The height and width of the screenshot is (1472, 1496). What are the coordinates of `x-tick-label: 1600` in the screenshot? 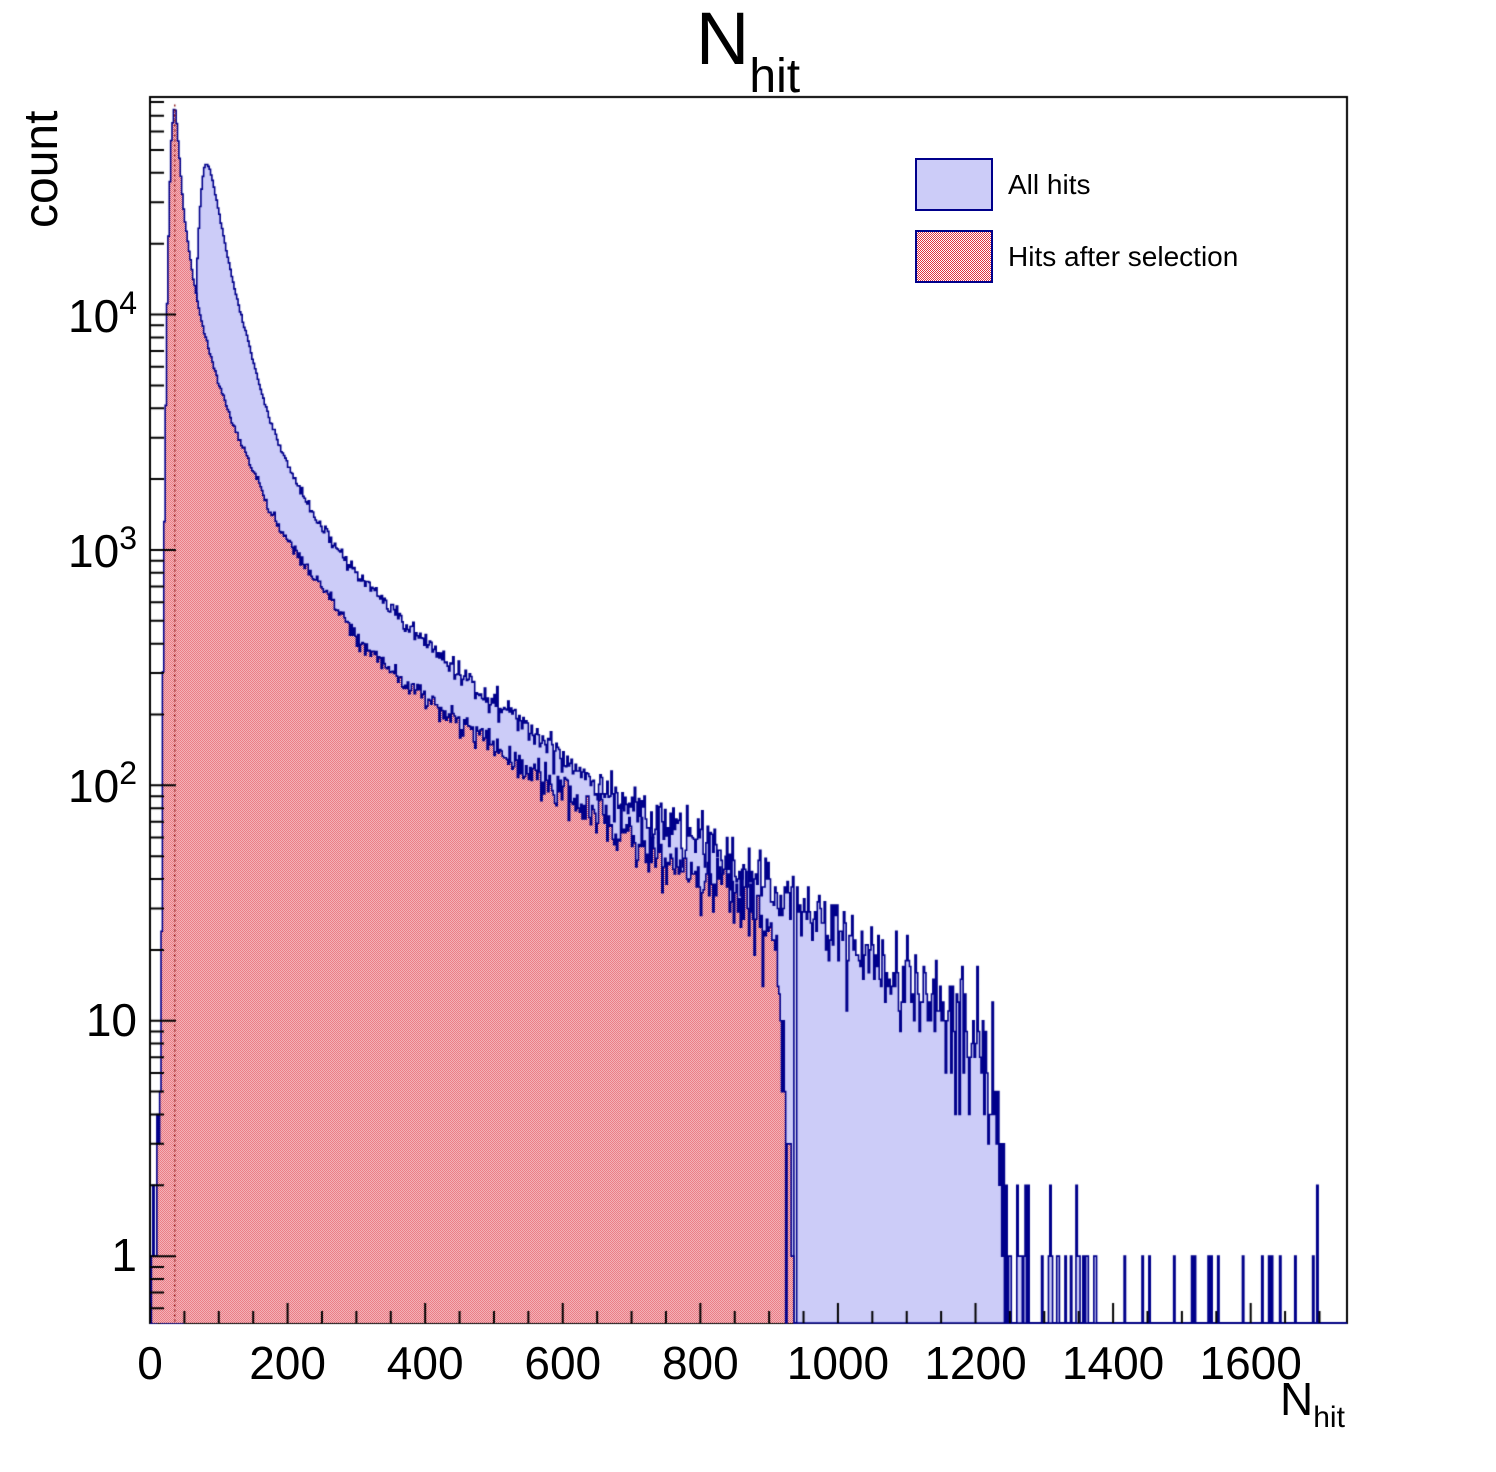 It's located at (1250, 1363).